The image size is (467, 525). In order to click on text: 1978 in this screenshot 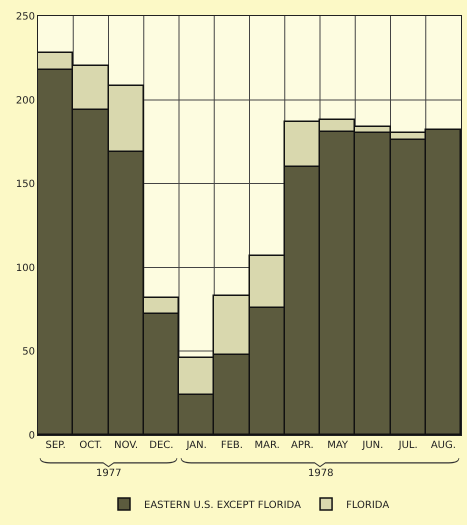, I will do `click(321, 473)`.